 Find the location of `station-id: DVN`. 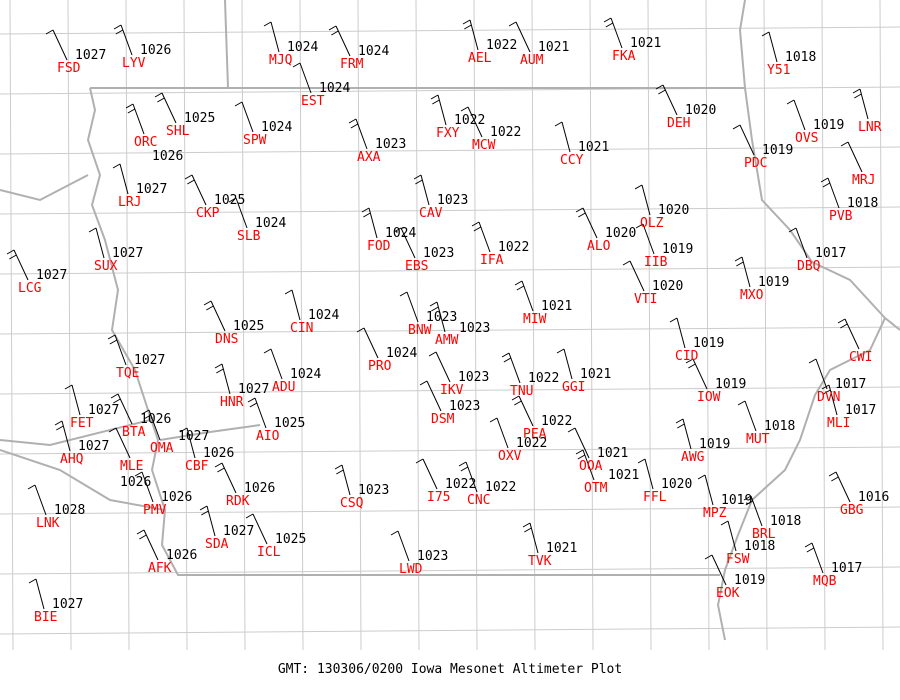

station-id: DVN is located at coordinates (828, 397).